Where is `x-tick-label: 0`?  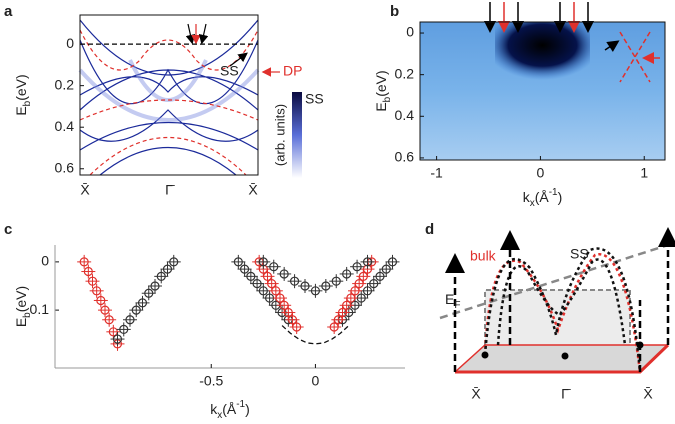
x-tick-label: 0 is located at coordinates (541, 173).